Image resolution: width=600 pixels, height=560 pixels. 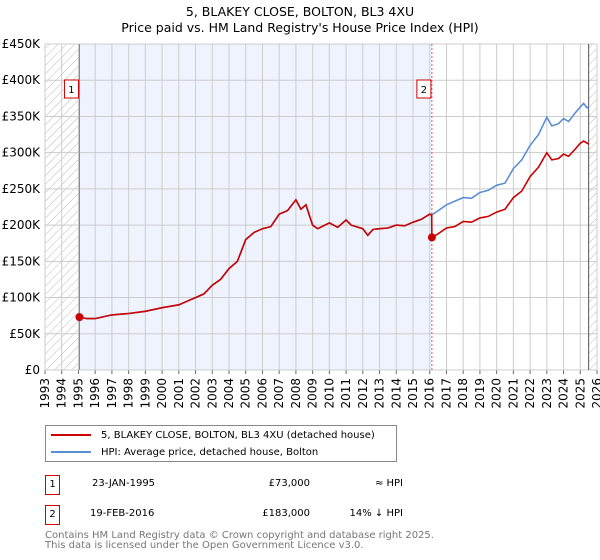 I want to click on sale-hpi: ≈ HPI, so click(x=388, y=483).